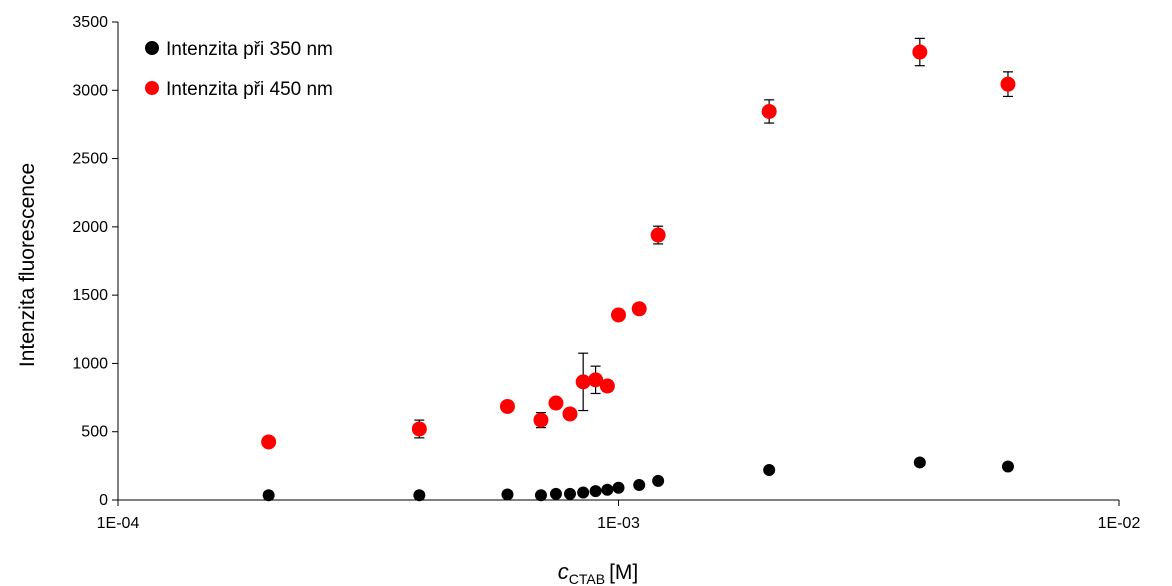 The height and width of the screenshot is (586, 1172). Describe the element at coordinates (90, 22) in the screenshot. I see `y-tick-label: 3500` at that location.